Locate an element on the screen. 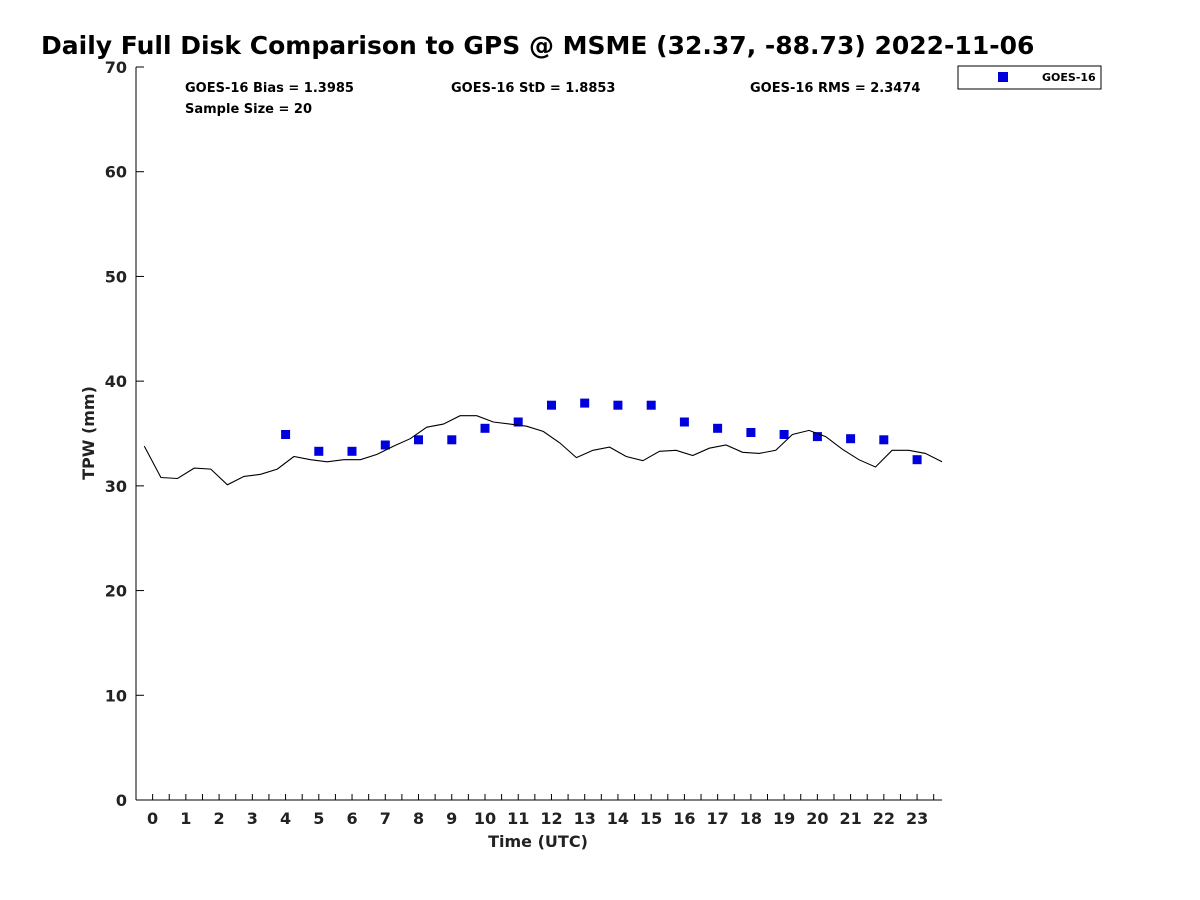 The width and height of the screenshot is (1200, 900). x-tick-label: 9 is located at coordinates (451, 818).